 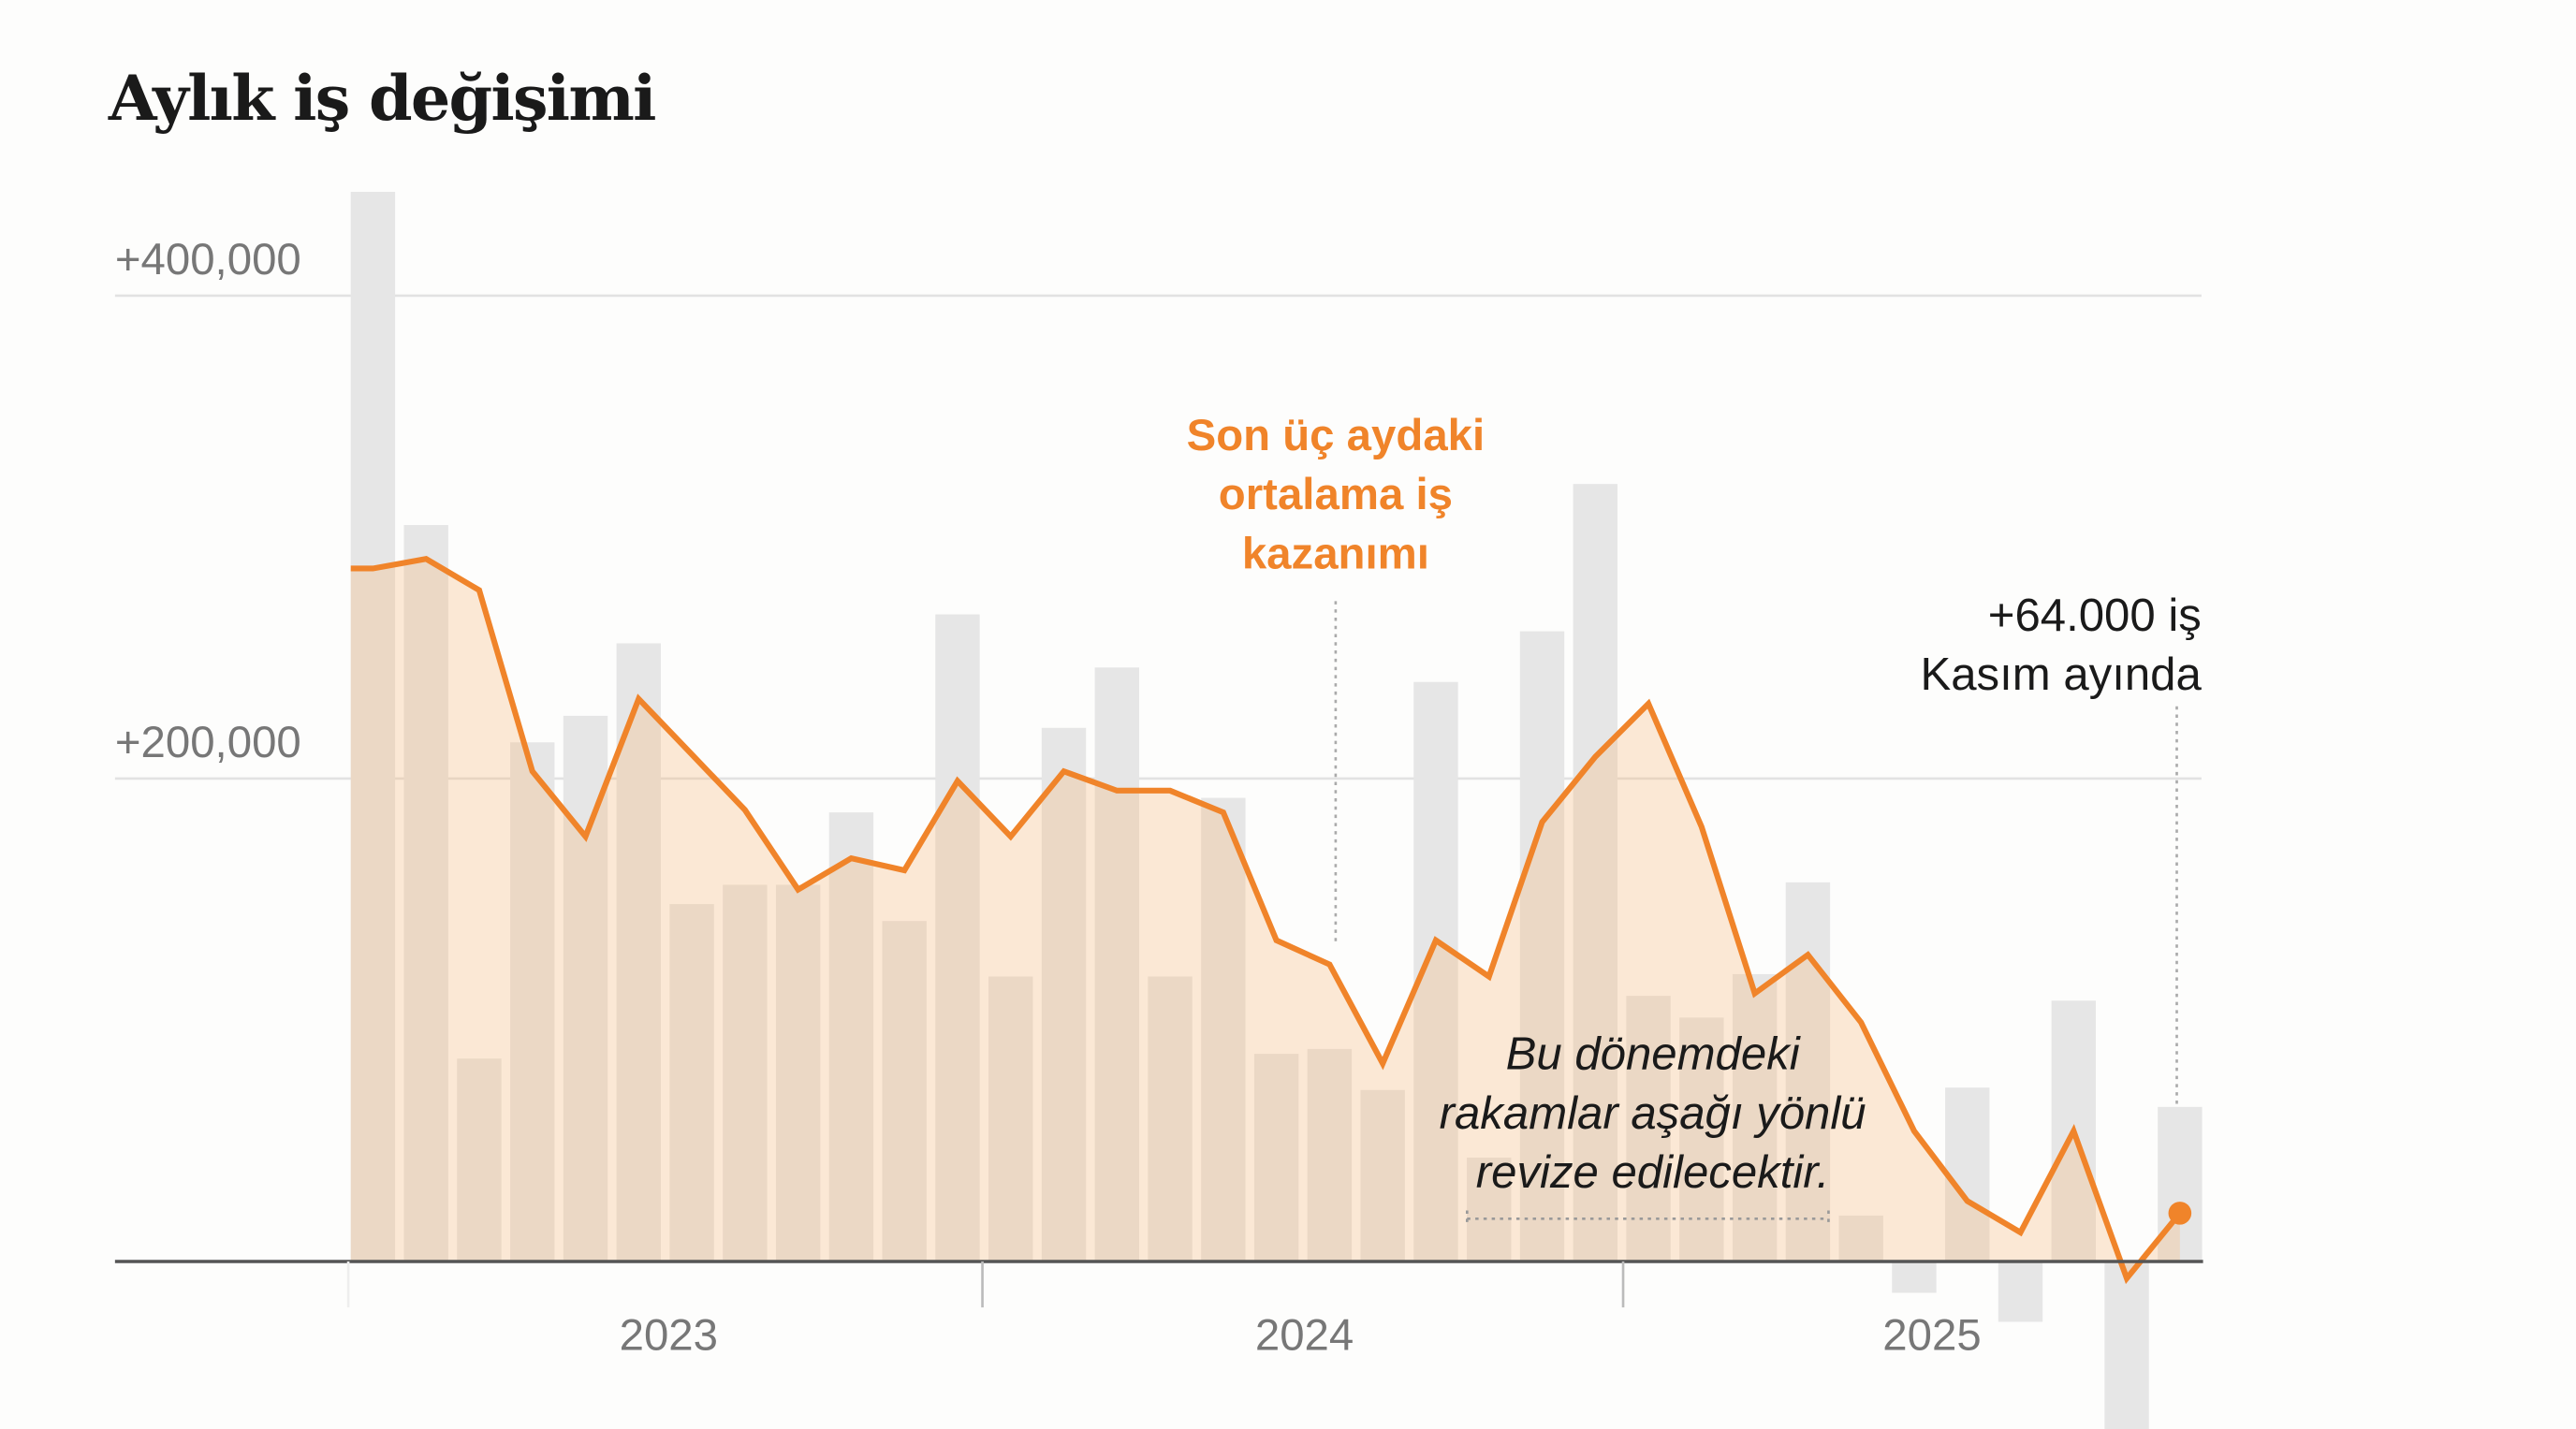 What do you see at coordinates (1335, 553) in the screenshot?
I see `average-label-line-3: kazanımı` at bounding box center [1335, 553].